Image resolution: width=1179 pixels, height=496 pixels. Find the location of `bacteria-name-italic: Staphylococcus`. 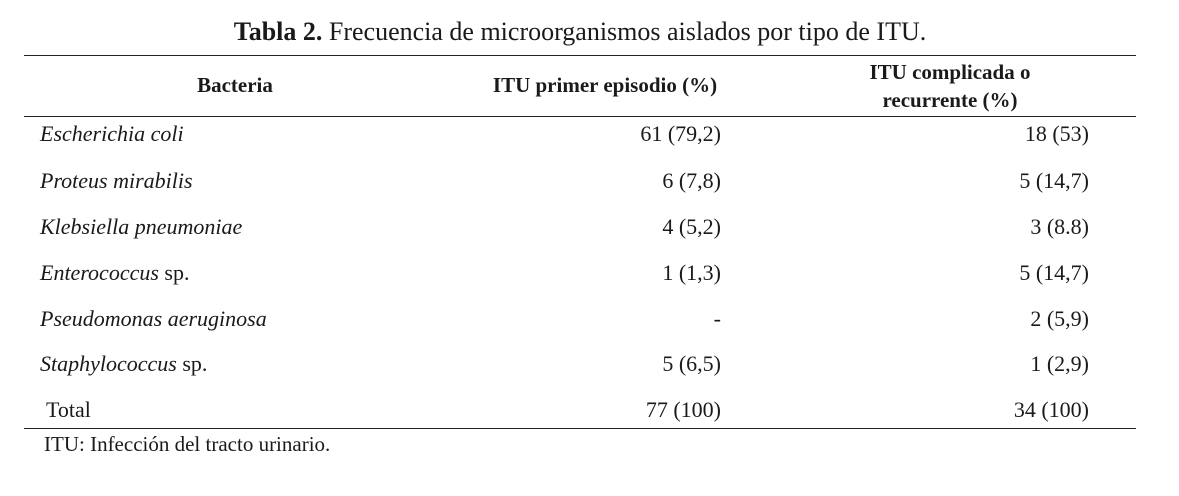

bacteria-name-italic: Staphylococcus is located at coordinates (108, 363).